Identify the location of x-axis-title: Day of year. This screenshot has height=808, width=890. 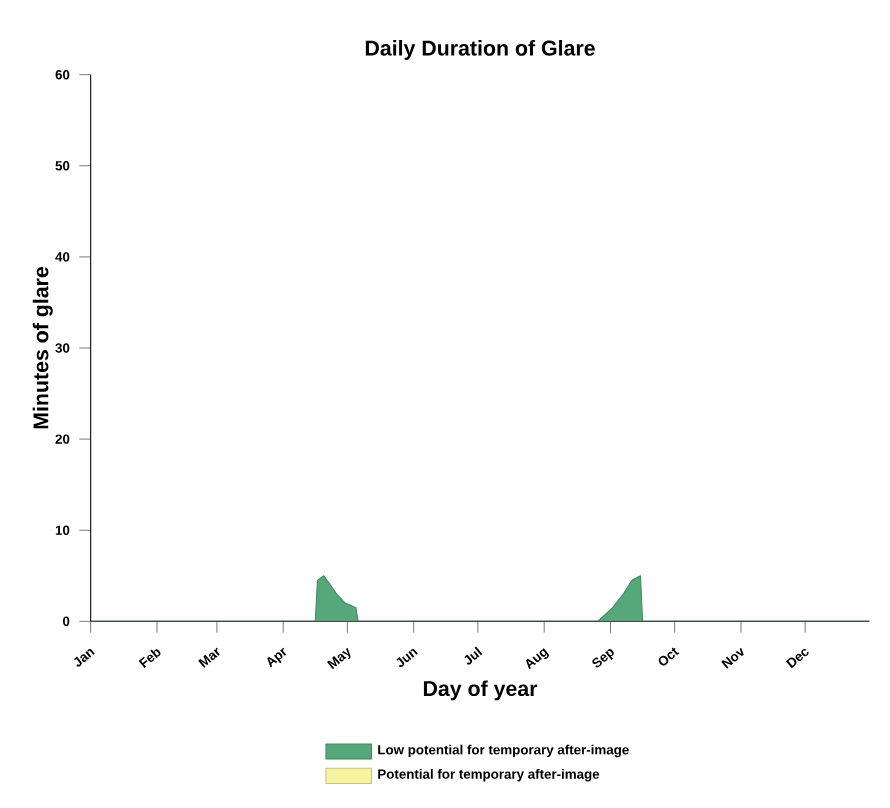
(480, 690).